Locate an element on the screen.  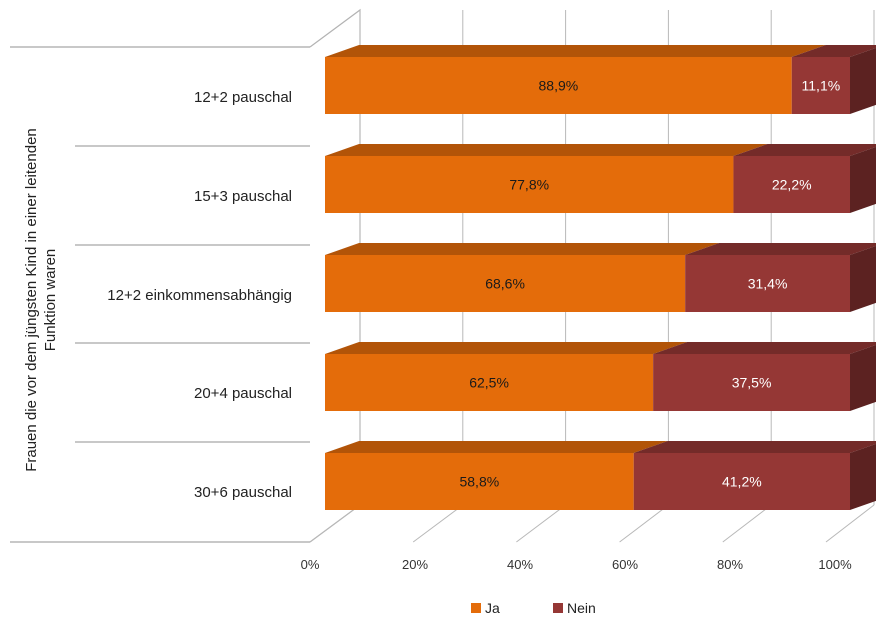
category-label: 30+6 pauschal is located at coordinates (243, 492).